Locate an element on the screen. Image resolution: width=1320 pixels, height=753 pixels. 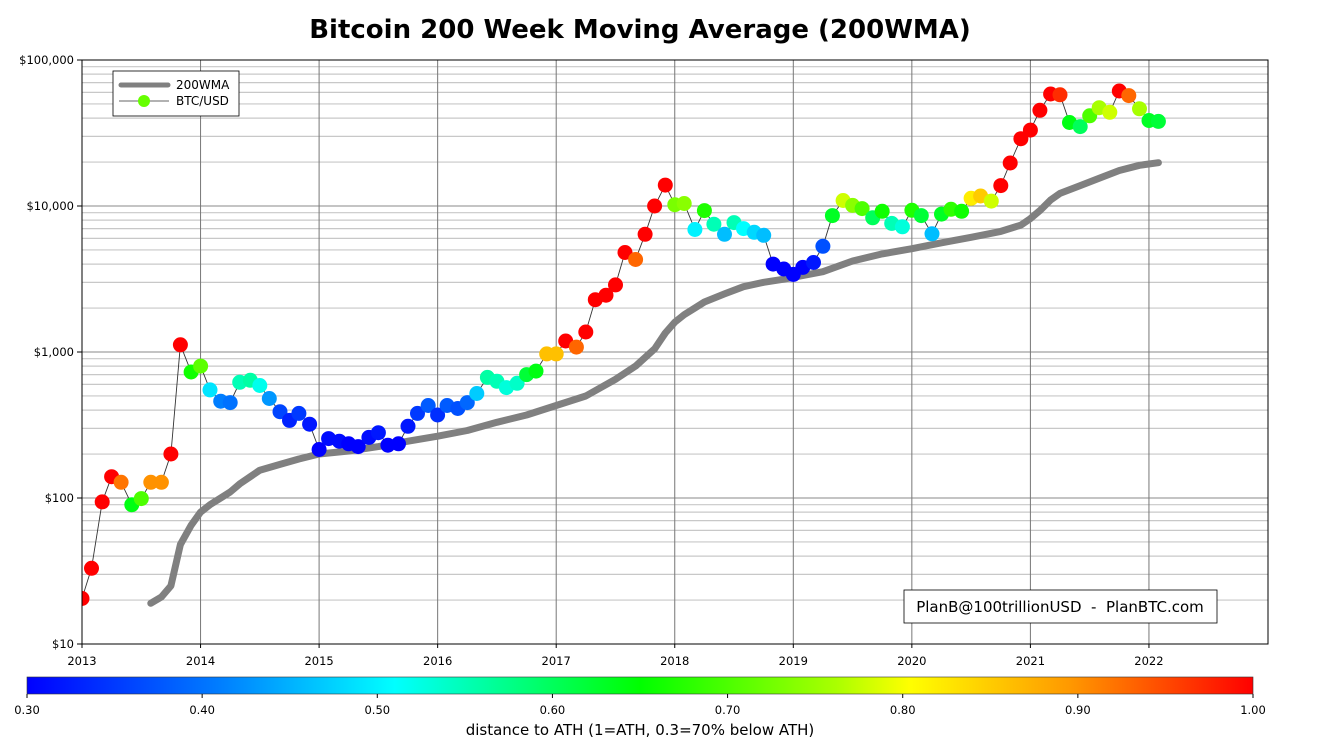
x-tick-label: 2013 is located at coordinates (81, 661).